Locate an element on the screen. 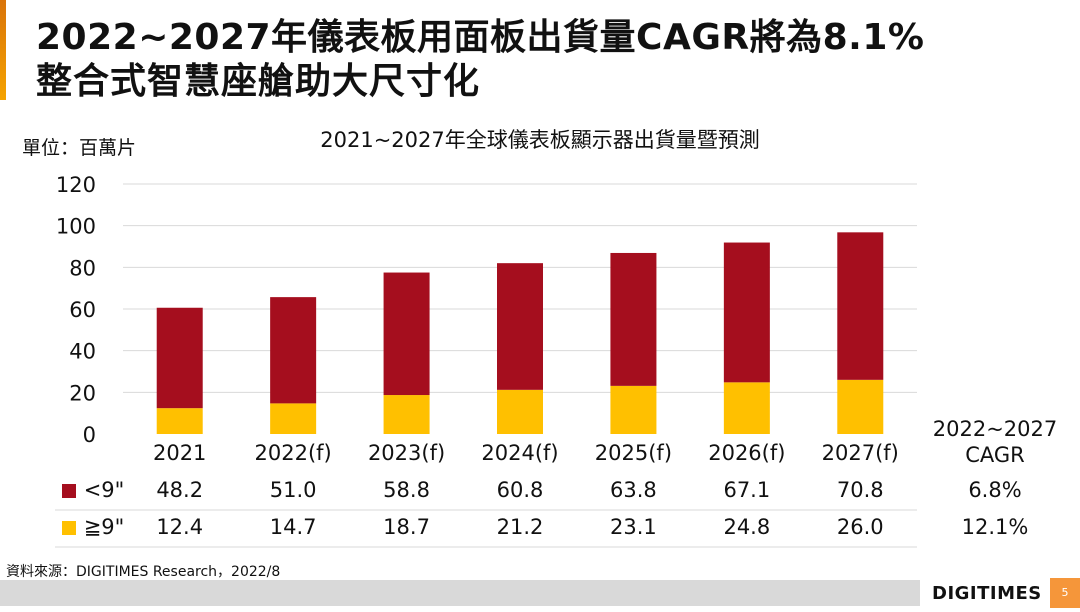  slide-title: 2022~2027年儀表板用面板出貨量CAGR將為8.1% is located at coordinates (480, 37).